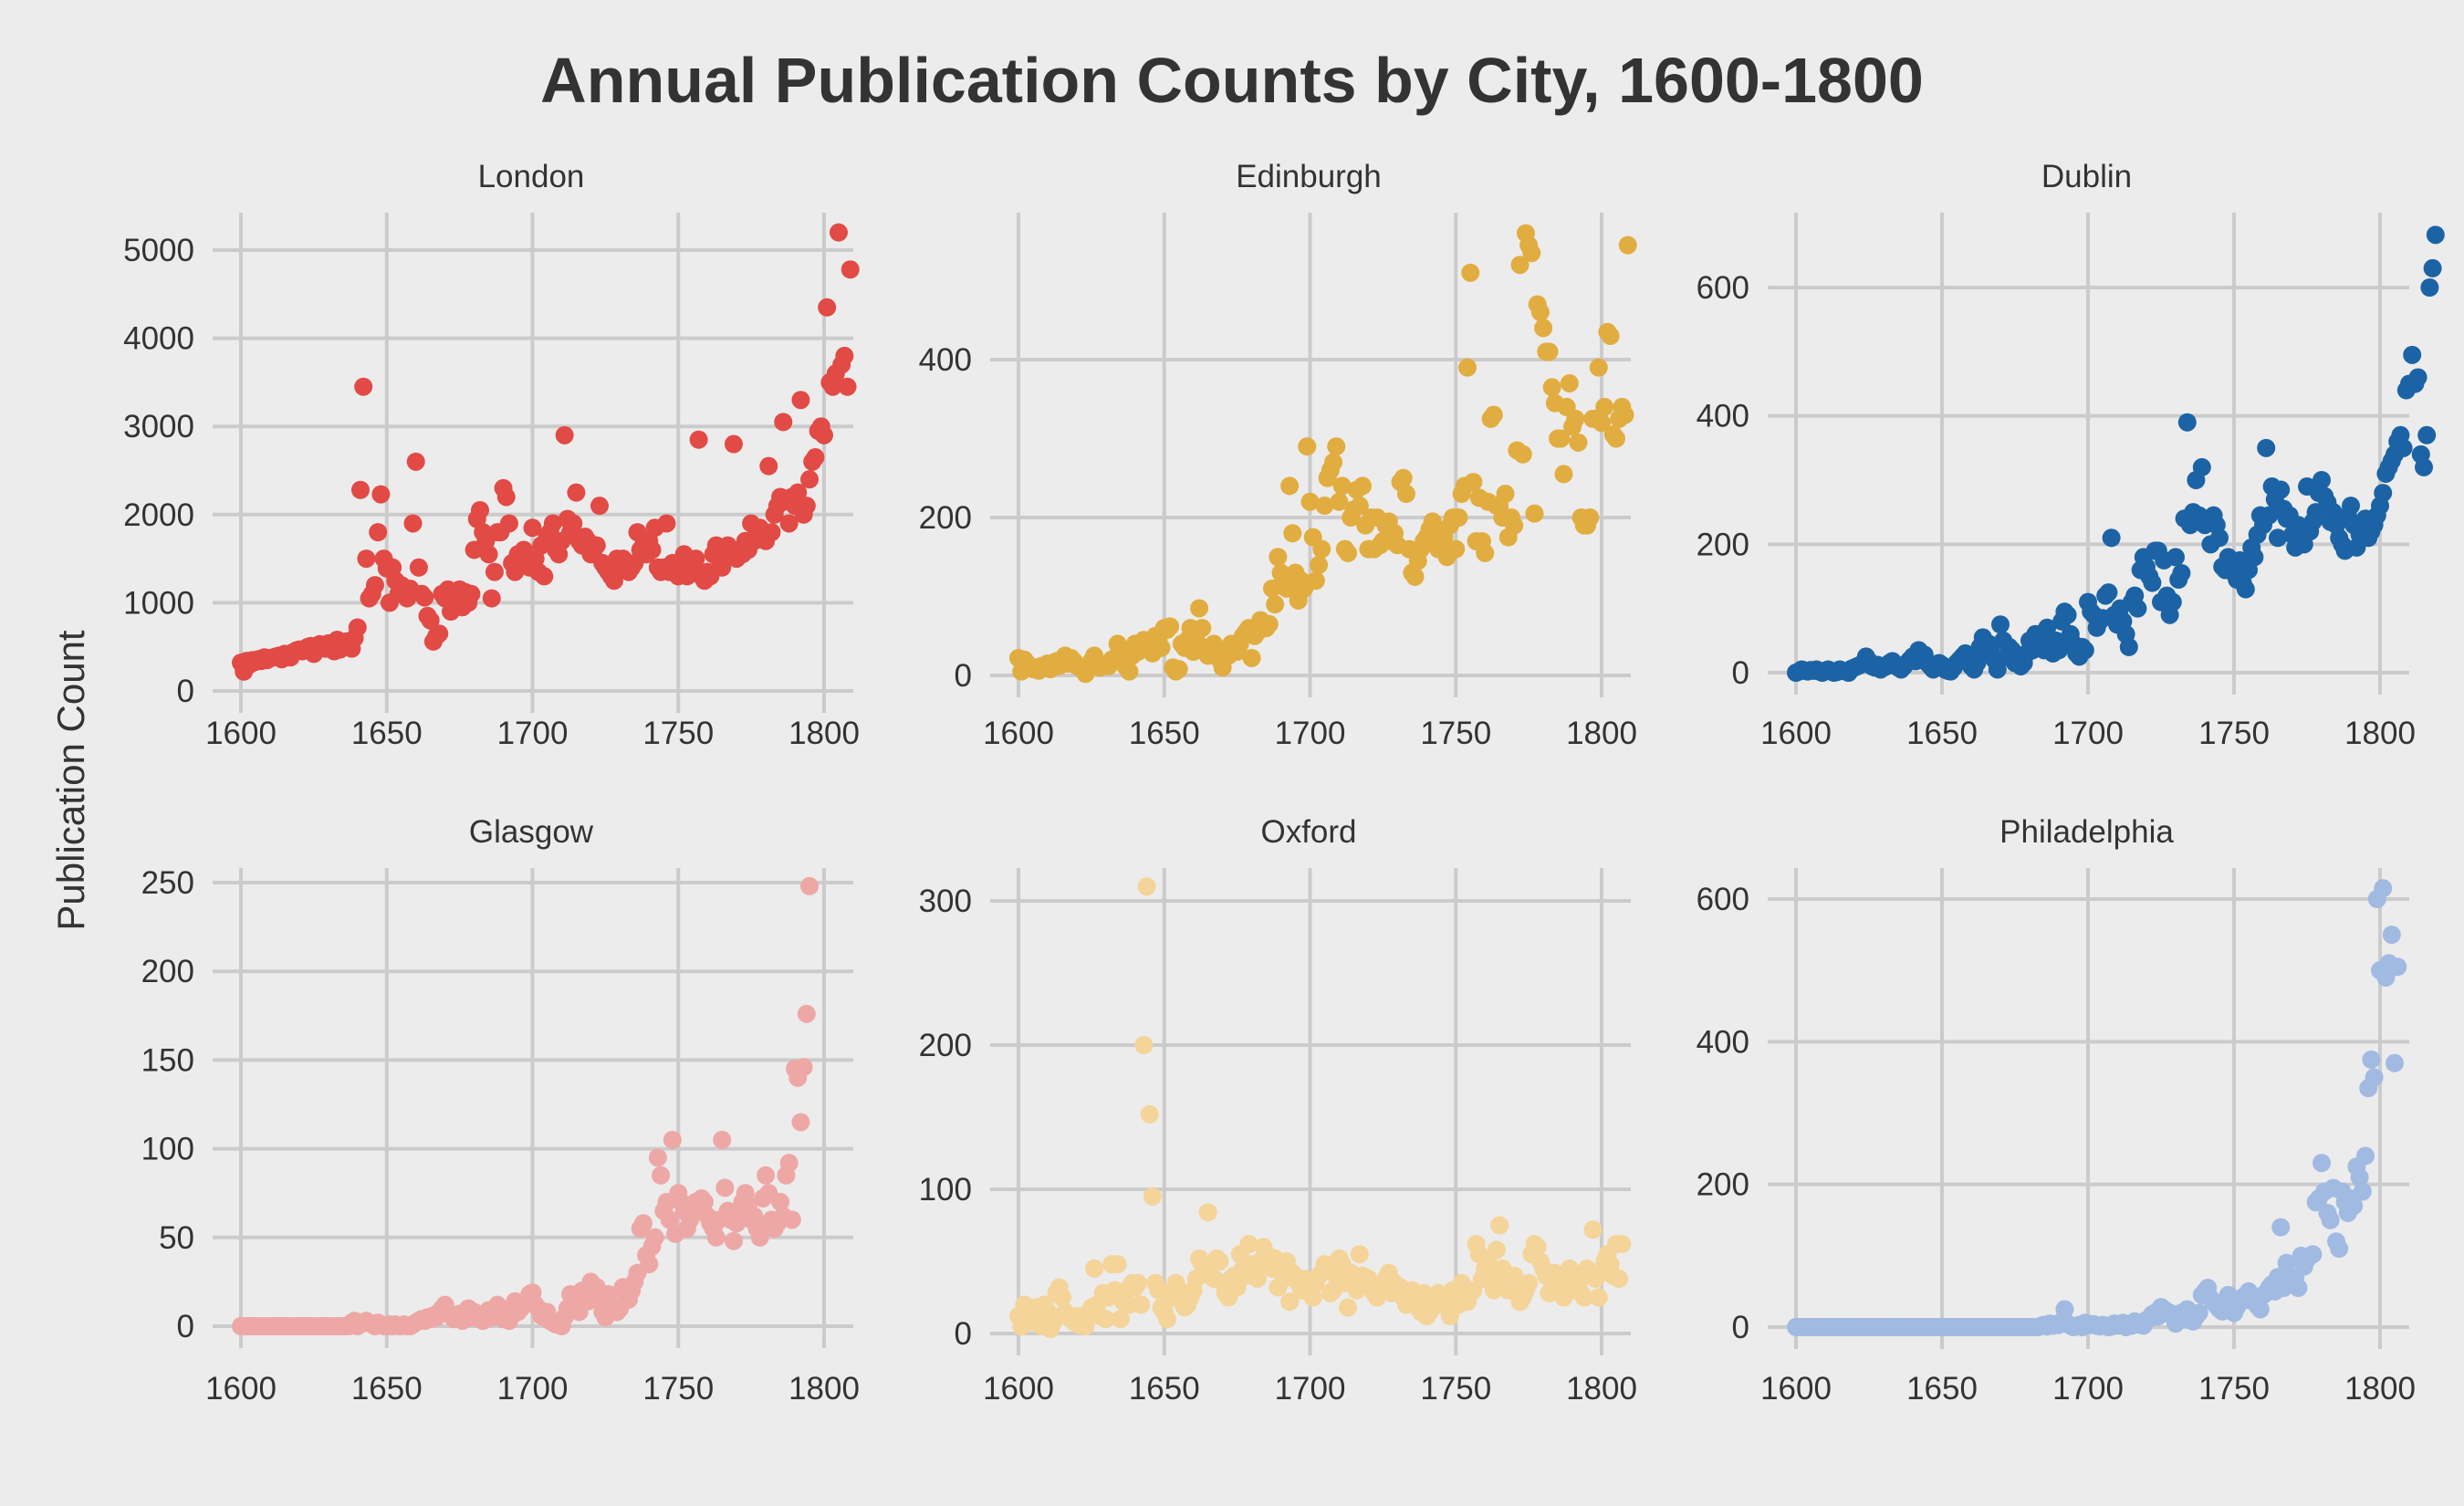 Image resolution: width=2464 pixels, height=1506 pixels. I want to click on series-oxford, so click(1320, 1108).